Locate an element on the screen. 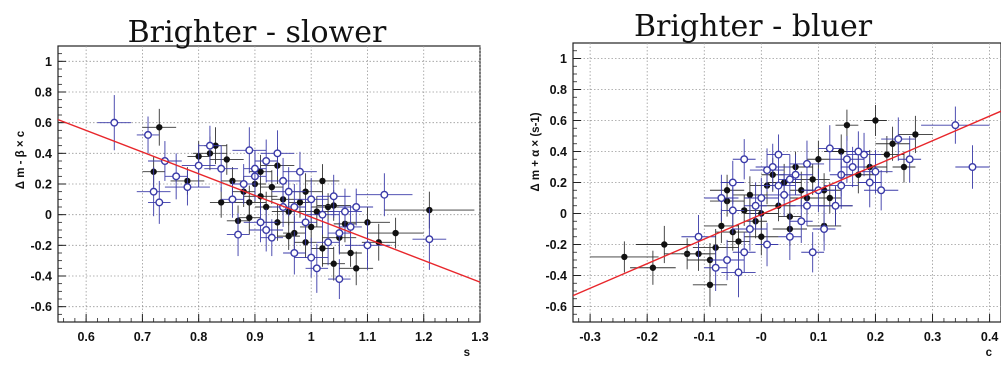 Image resolution: width=1001 pixels, height=372 pixels. y-tick-label: 0.6 is located at coordinates (43, 123).